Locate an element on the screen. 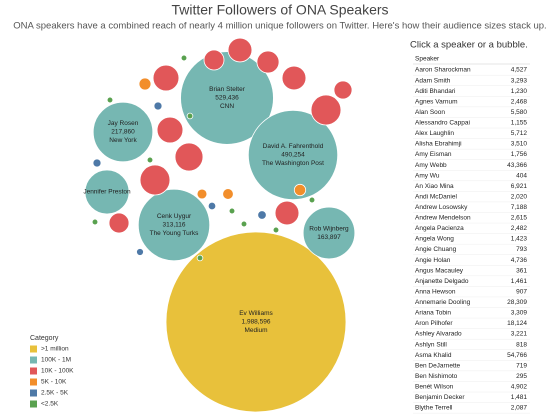 Image resolution: width=560 pixels, height=420 pixels. speaker-name: Alan Soon is located at coordinates (430, 112).